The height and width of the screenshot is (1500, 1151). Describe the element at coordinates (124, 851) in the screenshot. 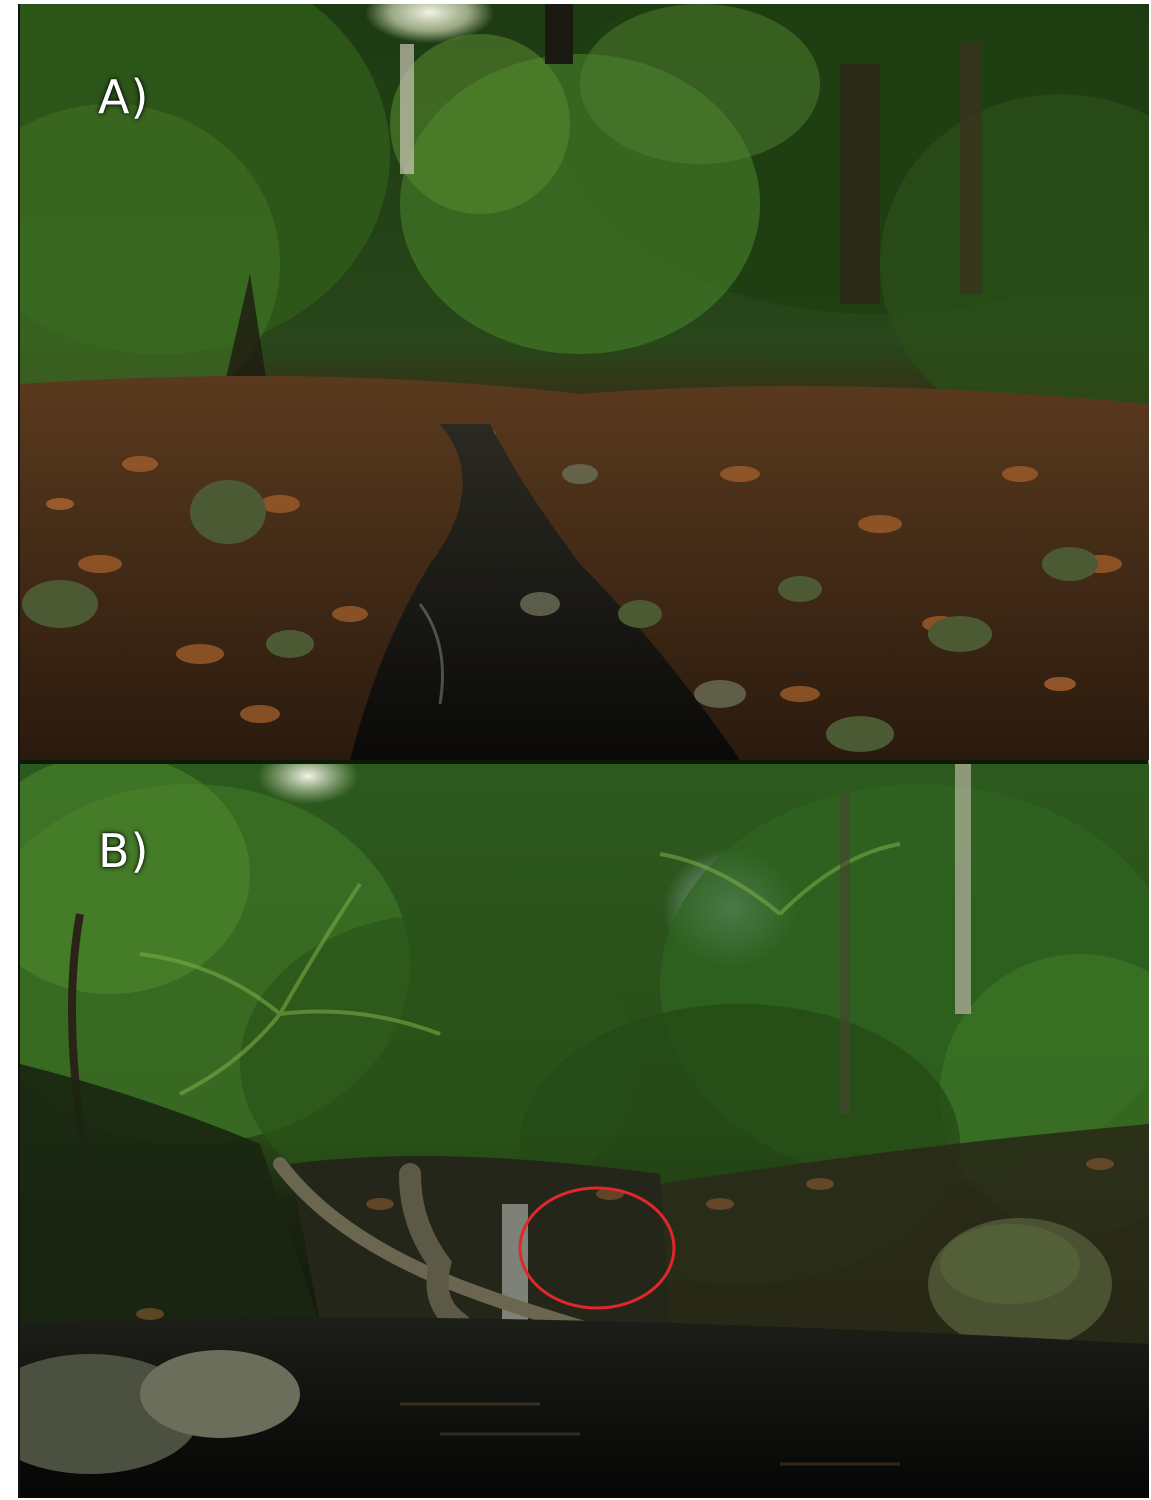

I see `panel-b-label: B)` at that location.